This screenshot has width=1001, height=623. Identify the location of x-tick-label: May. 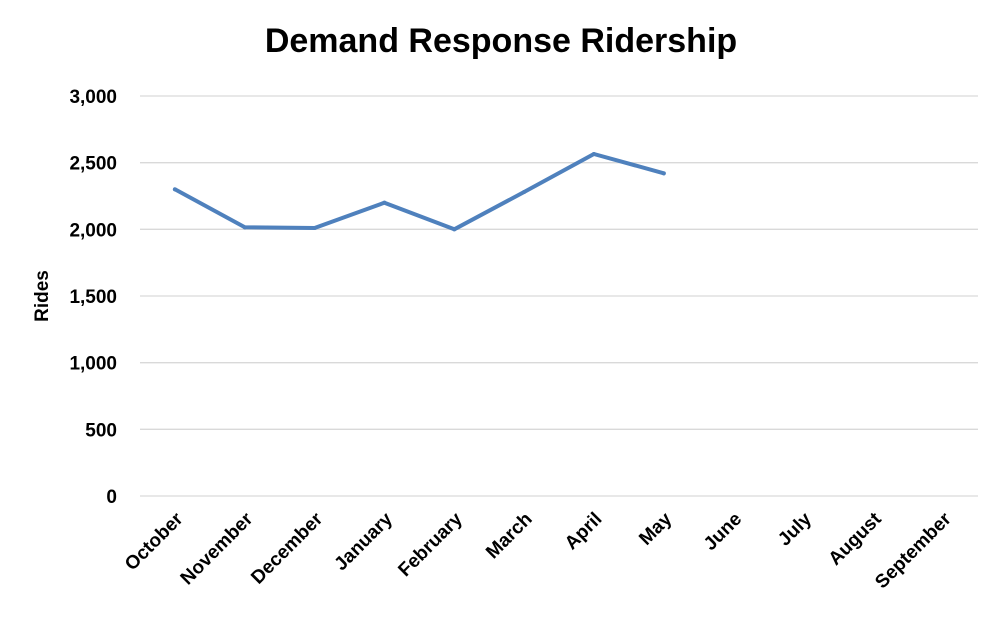
(655, 528).